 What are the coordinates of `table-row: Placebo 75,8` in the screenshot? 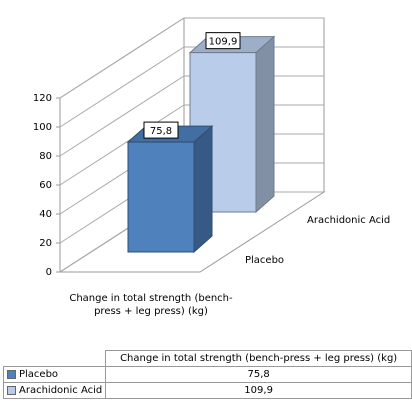 It's located at (207, 374).